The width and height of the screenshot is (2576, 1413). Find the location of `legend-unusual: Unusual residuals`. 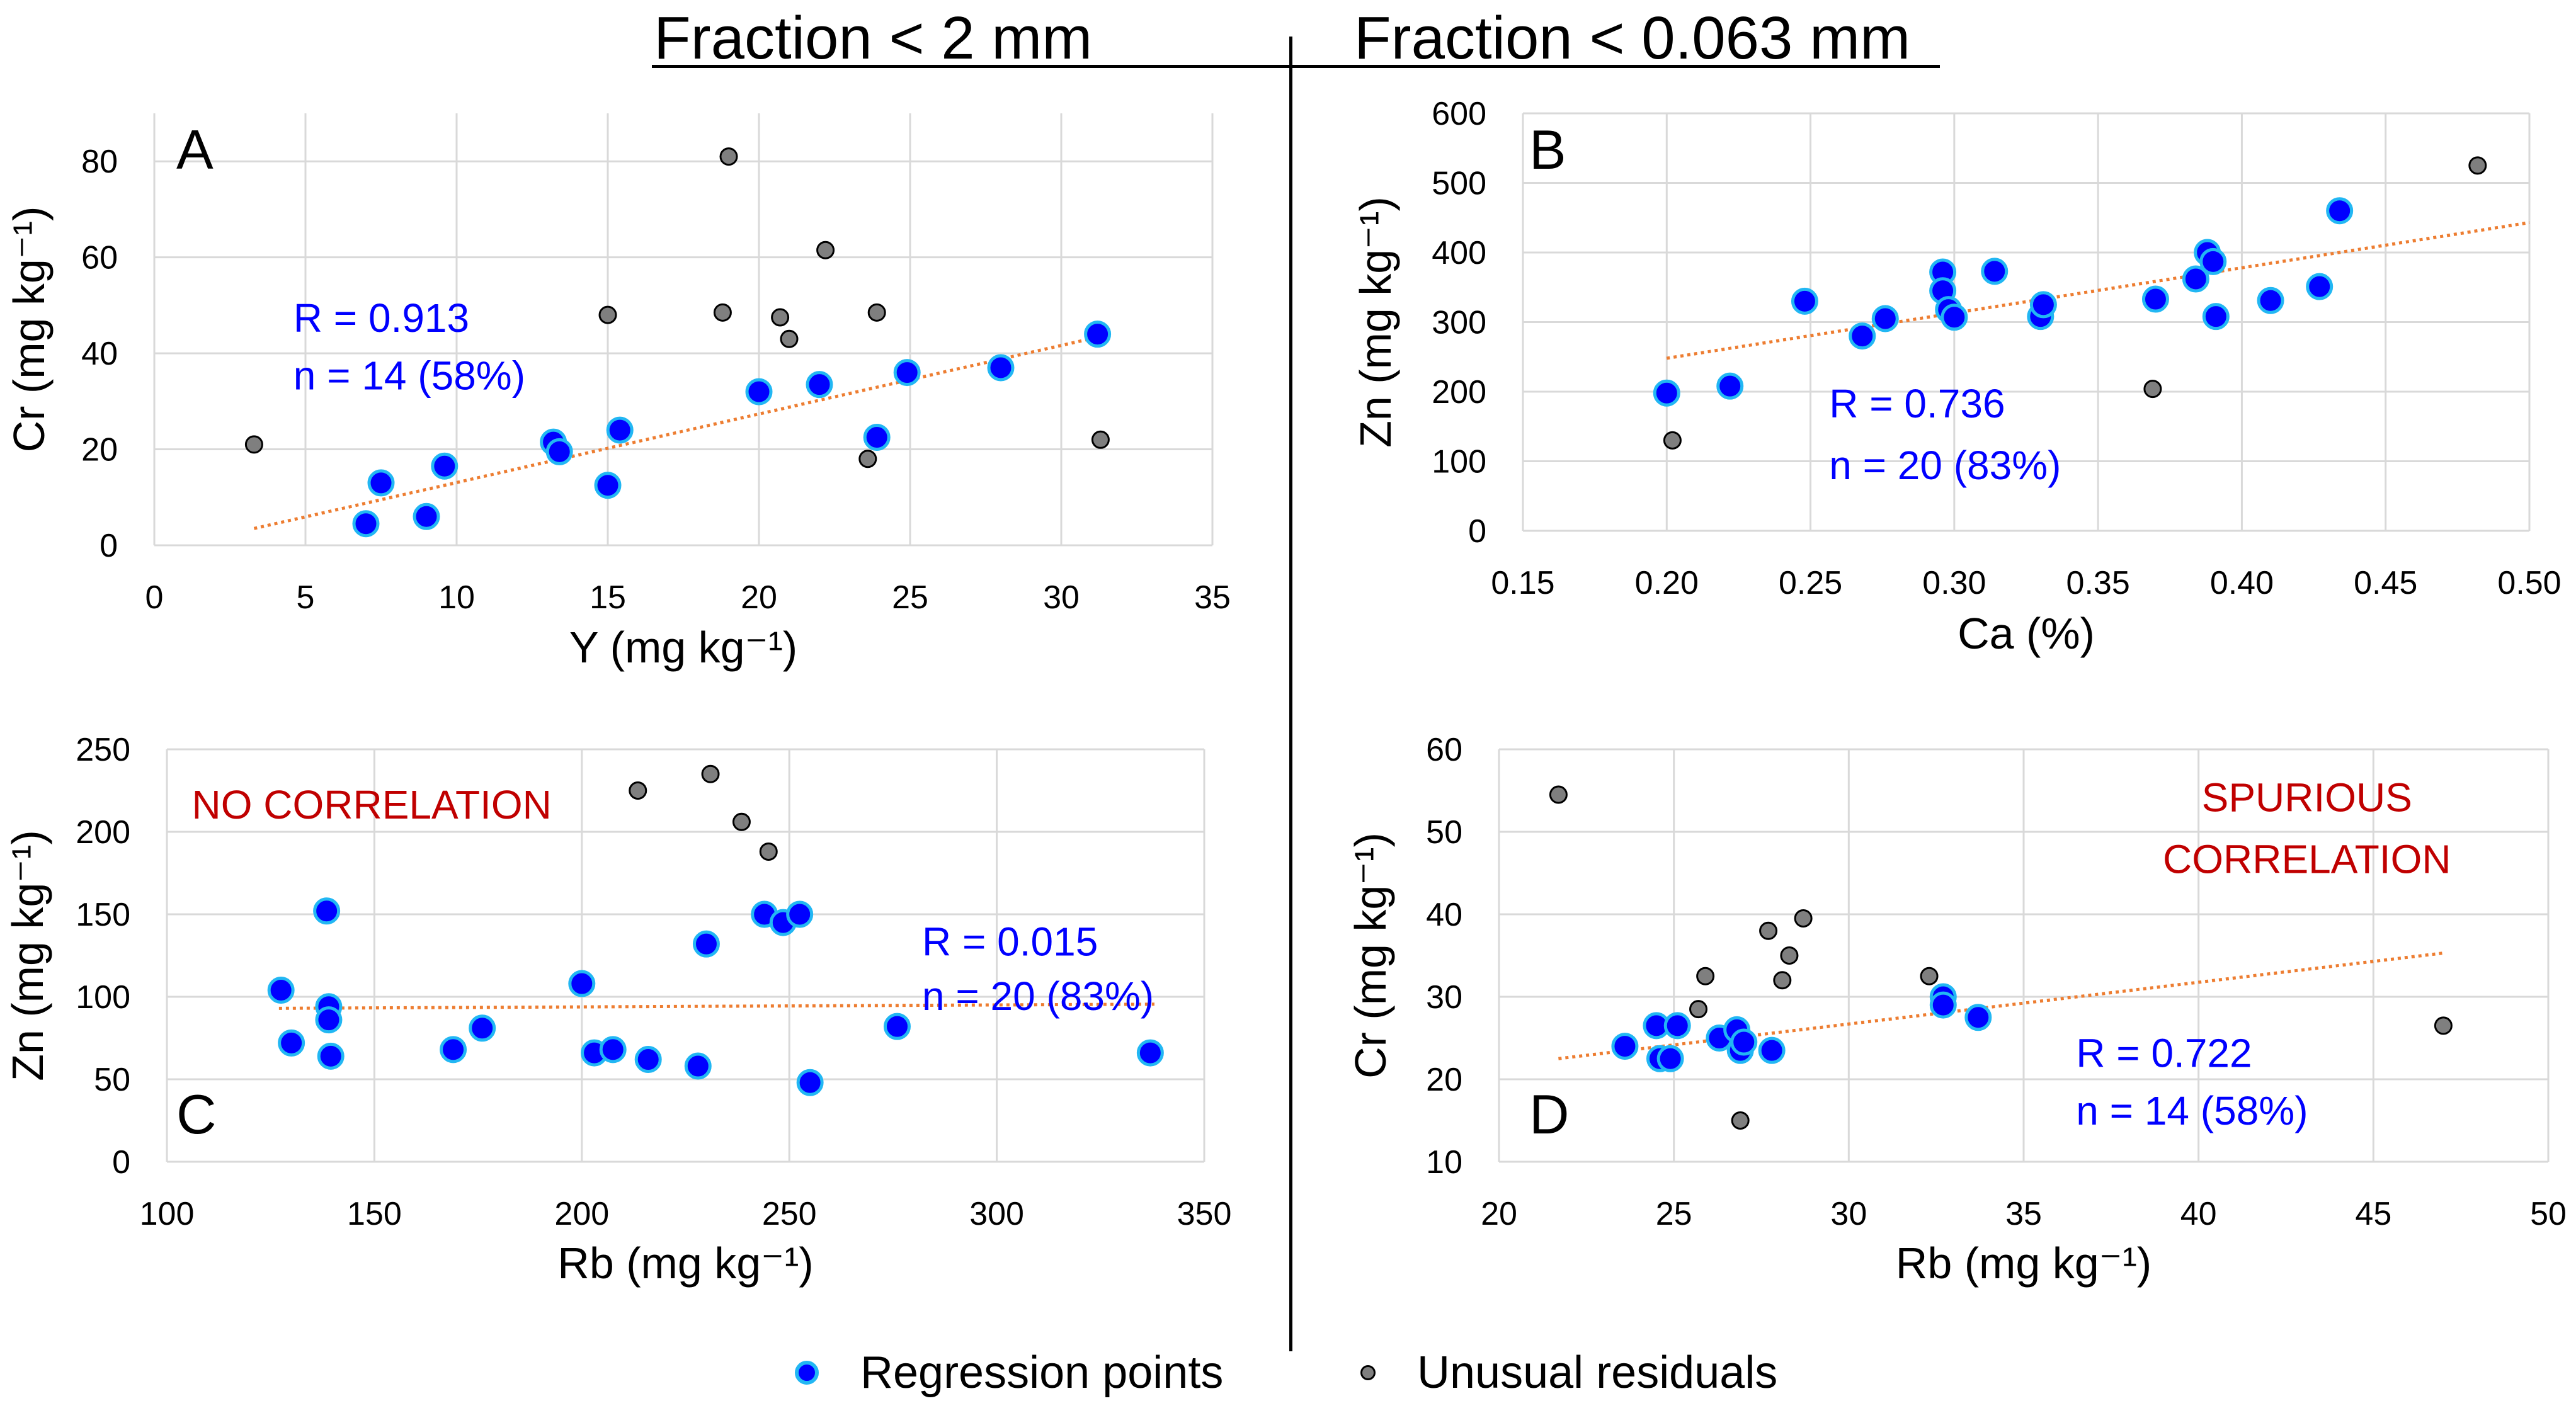

legend-unusual: Unusual residuals is located at coordinates (1568, 1372).